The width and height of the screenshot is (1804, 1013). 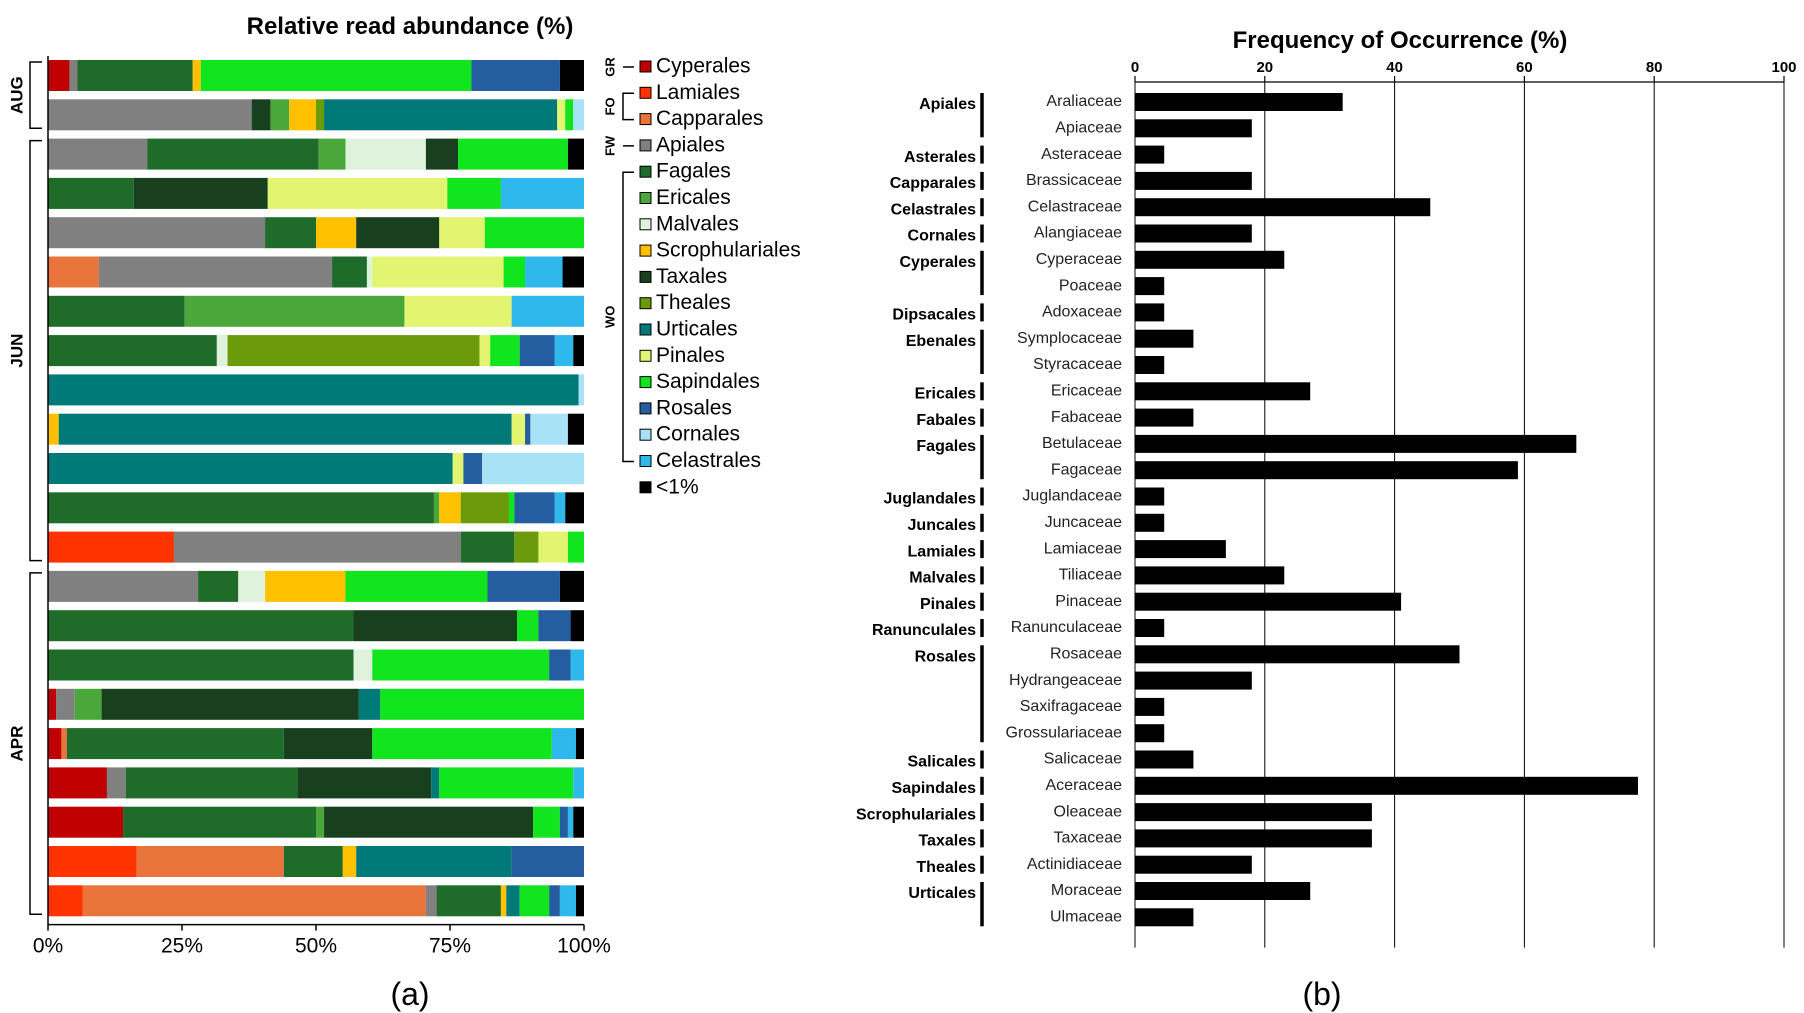 What do you see at coordinates (946, 867) in the screenshot?
I see `order-label-theales: Theales` at bounding box center [946, 867].